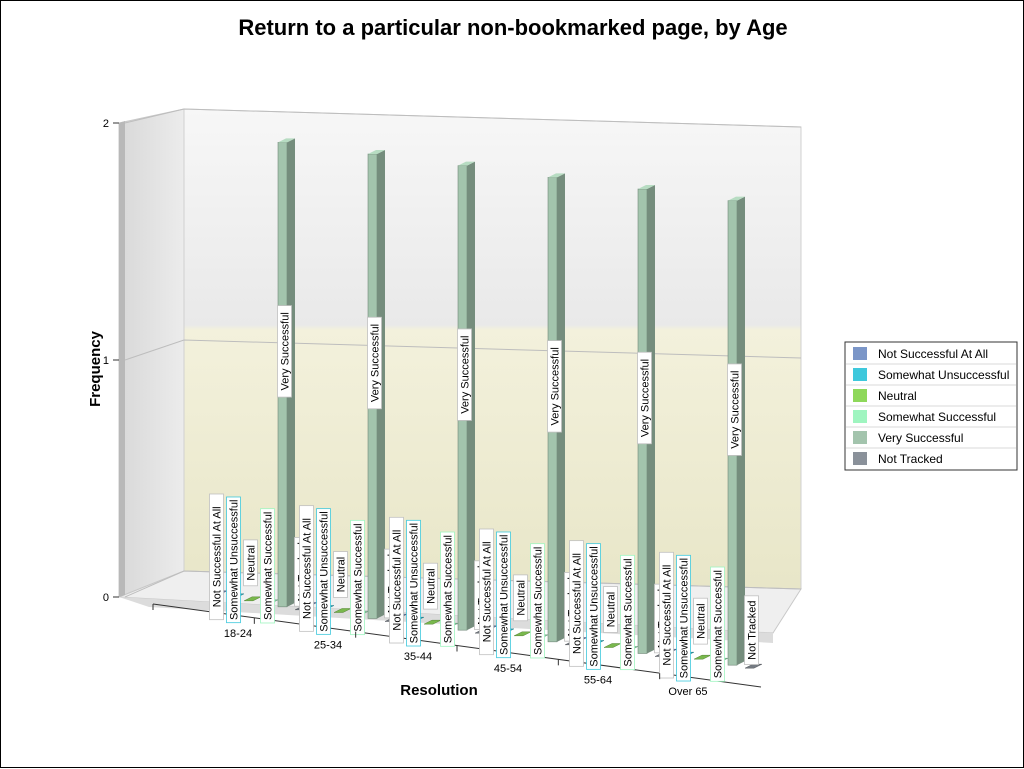 The width and height of the screenshot is (1024, 769). I want to click on bar-label-text-5-1: Somewhat Unsuccessful, so click(685, 618).